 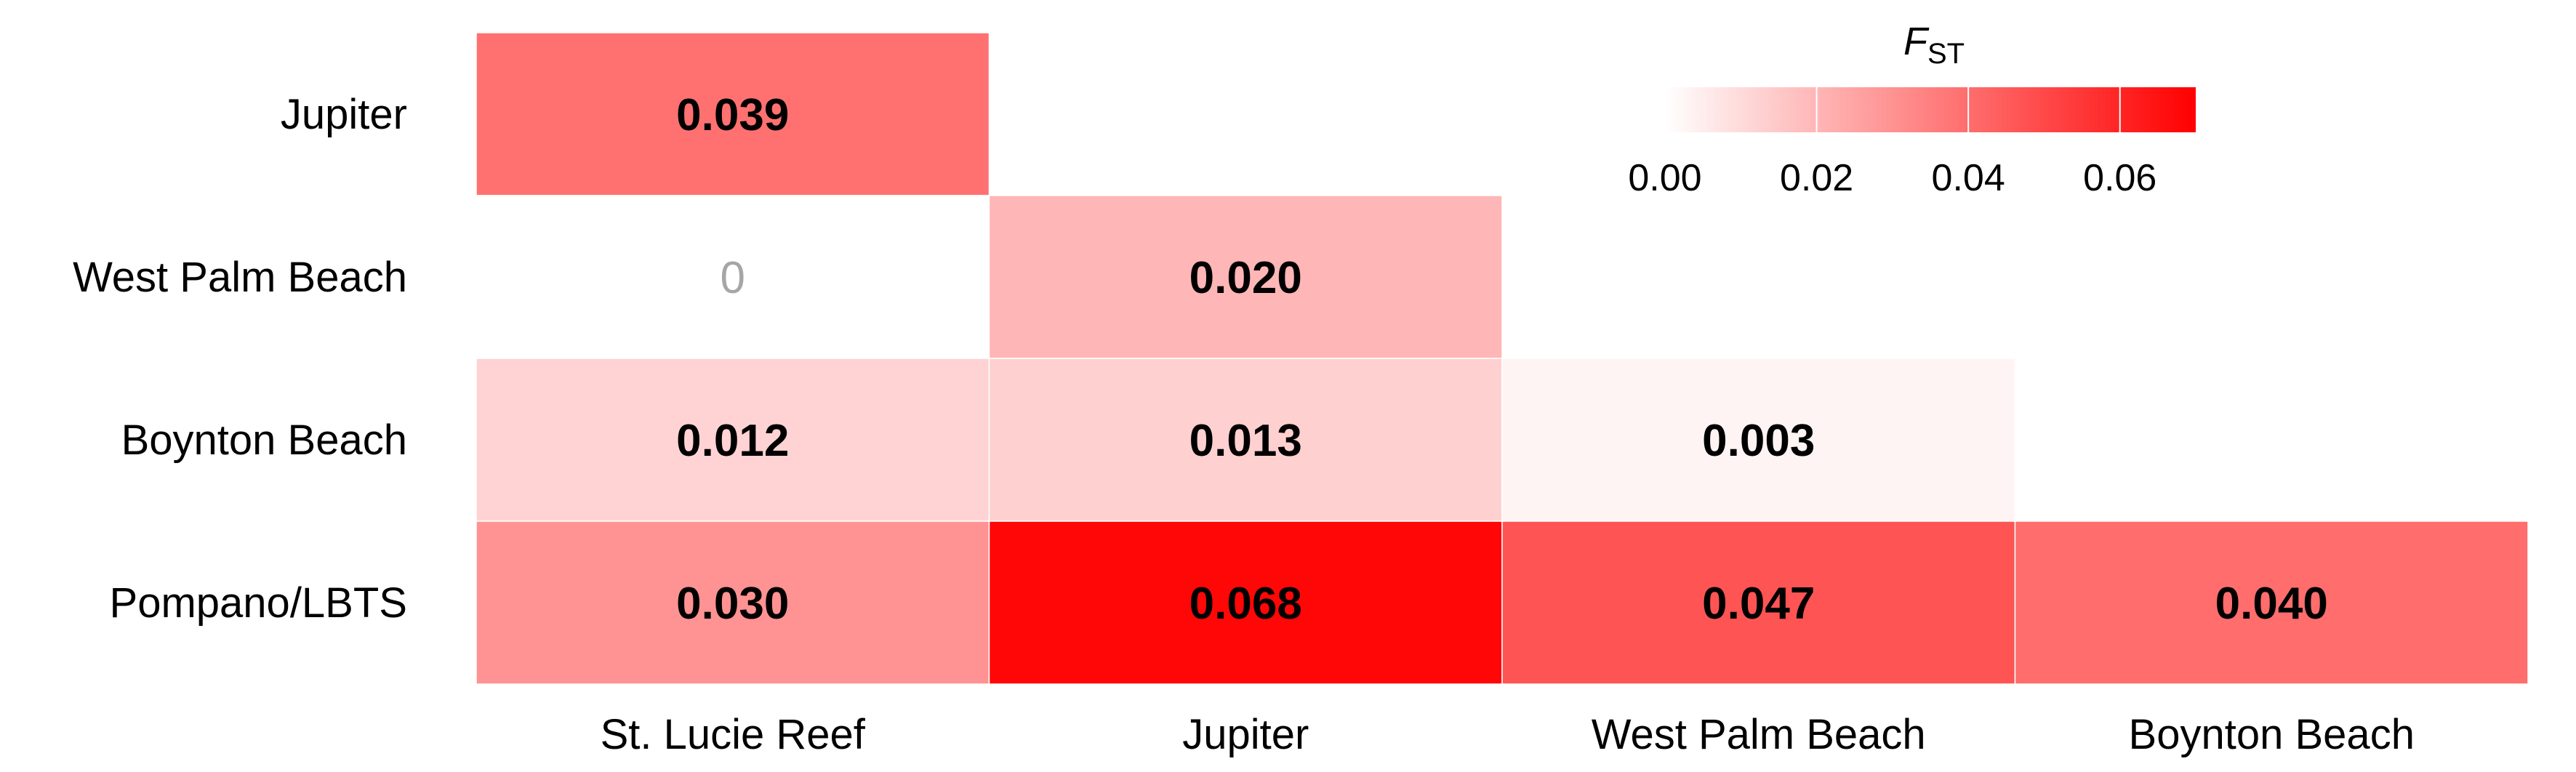 I want to click on y-label-boynton-beach: Boynton Beach, so click(x=264, y=440).